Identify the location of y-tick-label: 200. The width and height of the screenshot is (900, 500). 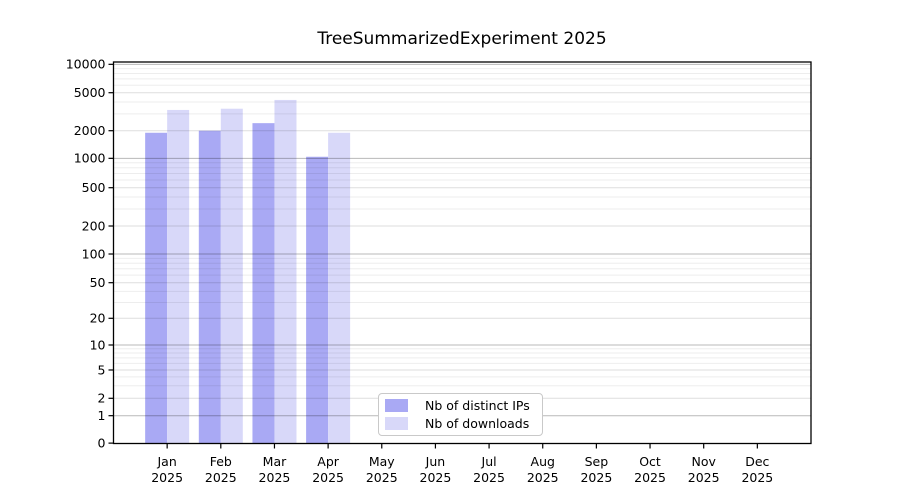
(94, 225).